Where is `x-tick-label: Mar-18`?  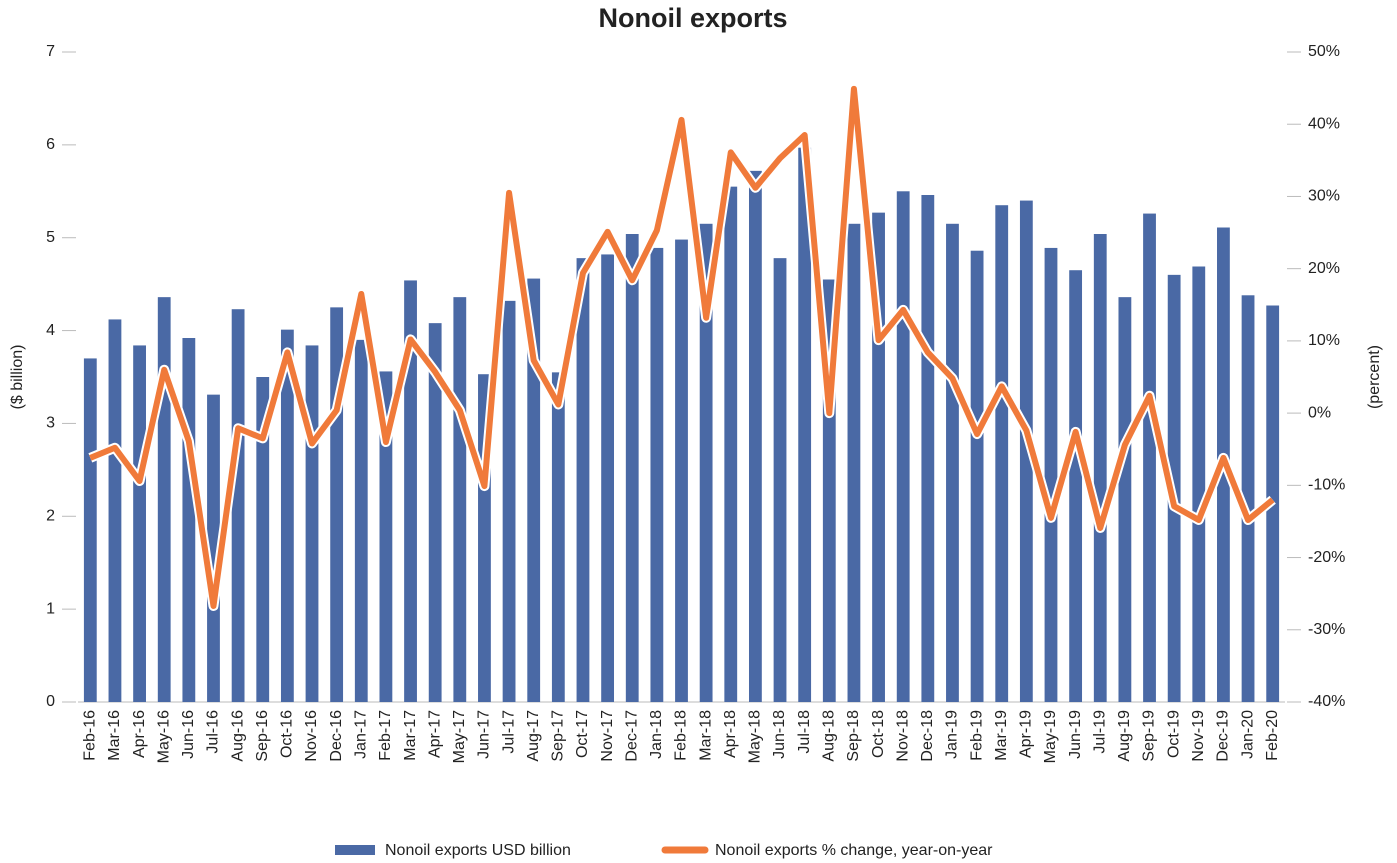
x-tick-label: Mar-18 is located at coordinates (705, 735).